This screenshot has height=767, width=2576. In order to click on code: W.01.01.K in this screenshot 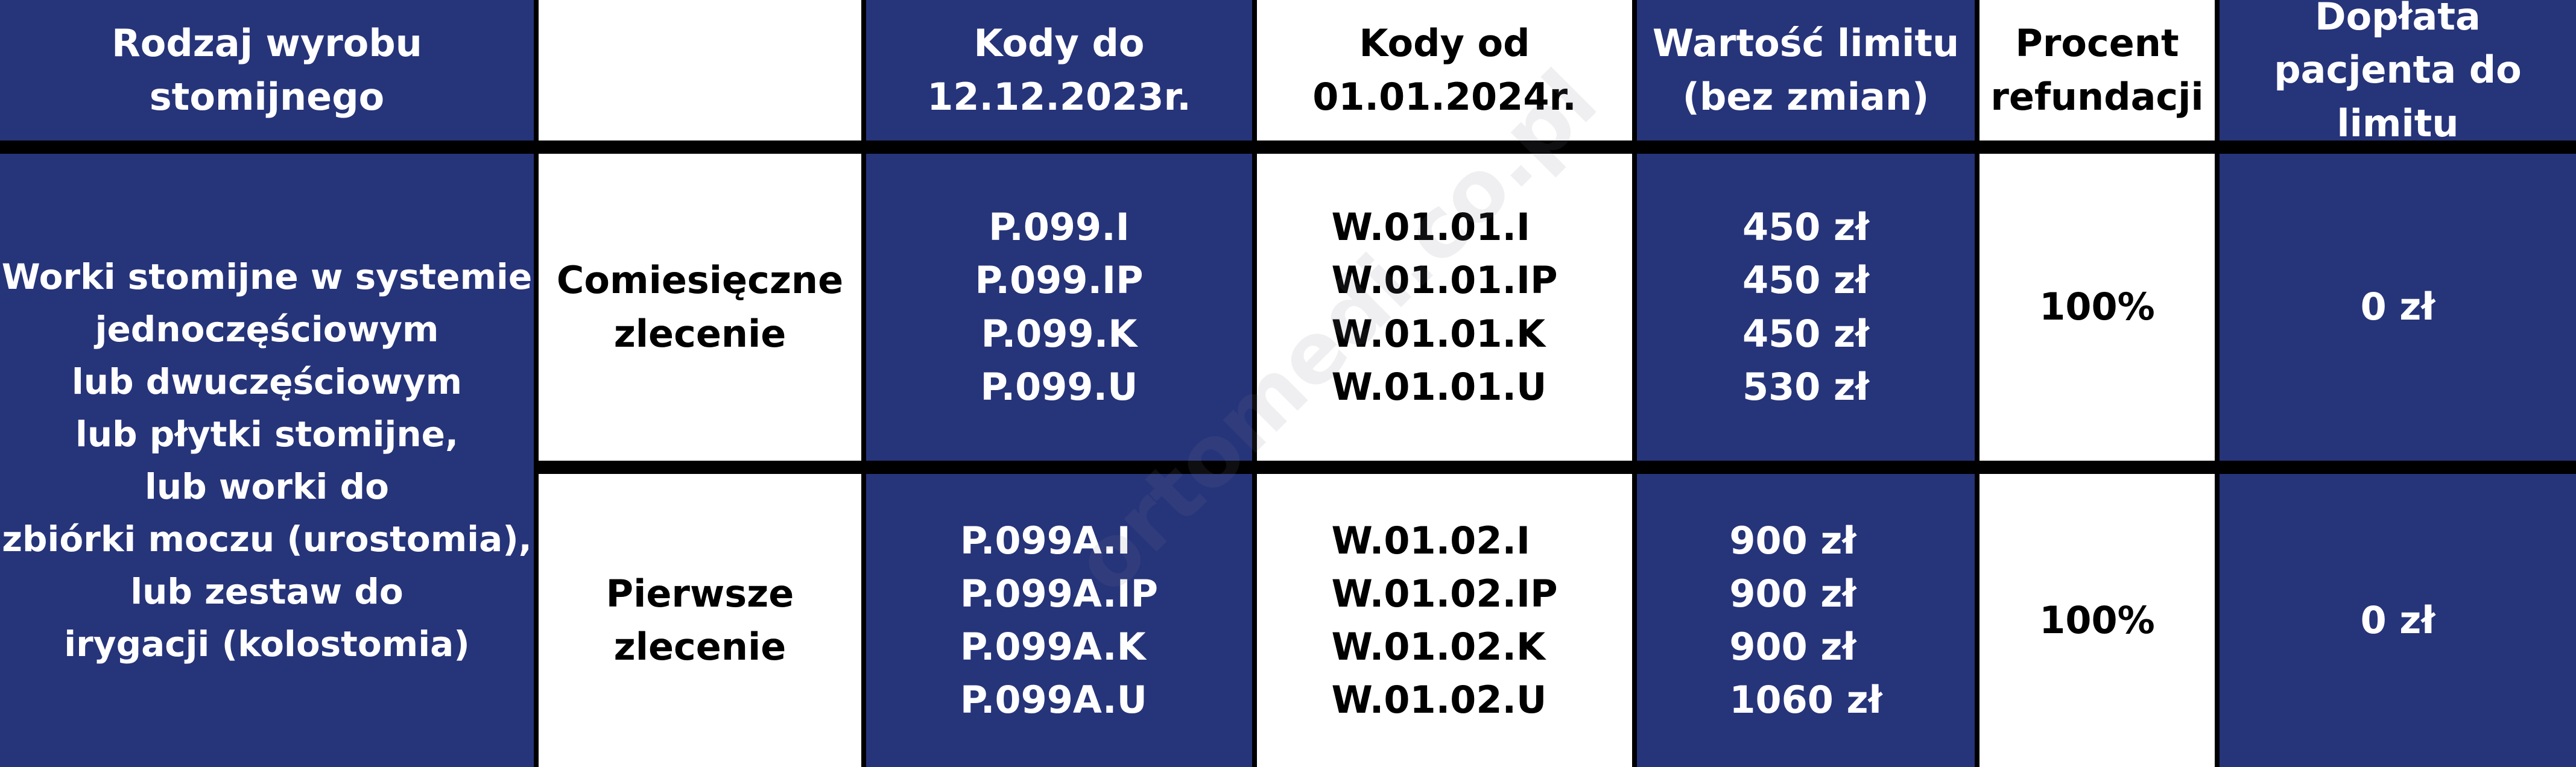, I will do `click(1438, 333)`.